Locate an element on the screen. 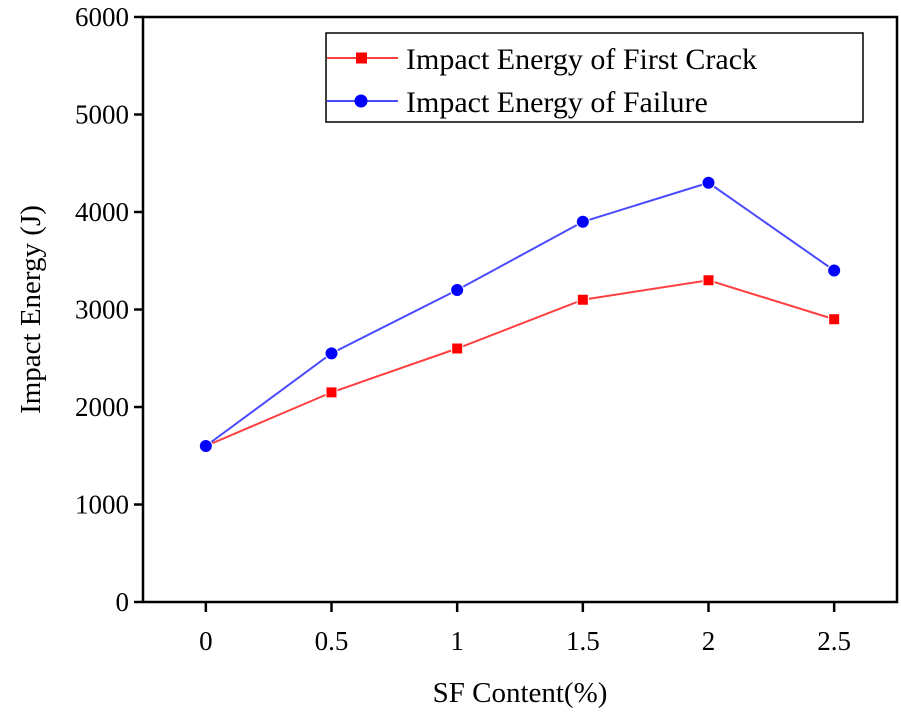 The image size is (901, 720). legend-box is located at coordinates (594, 77).